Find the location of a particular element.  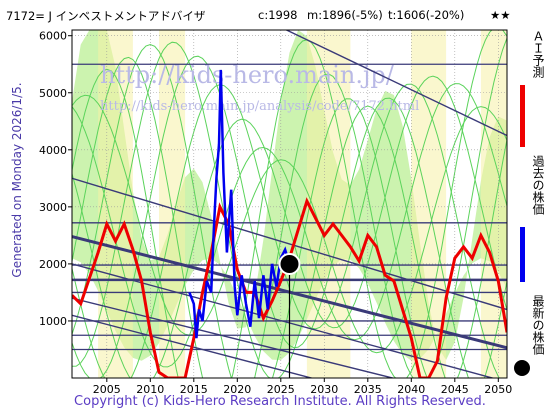

y-tick-label-5000: 5000 is located at coordinates (53, 93).